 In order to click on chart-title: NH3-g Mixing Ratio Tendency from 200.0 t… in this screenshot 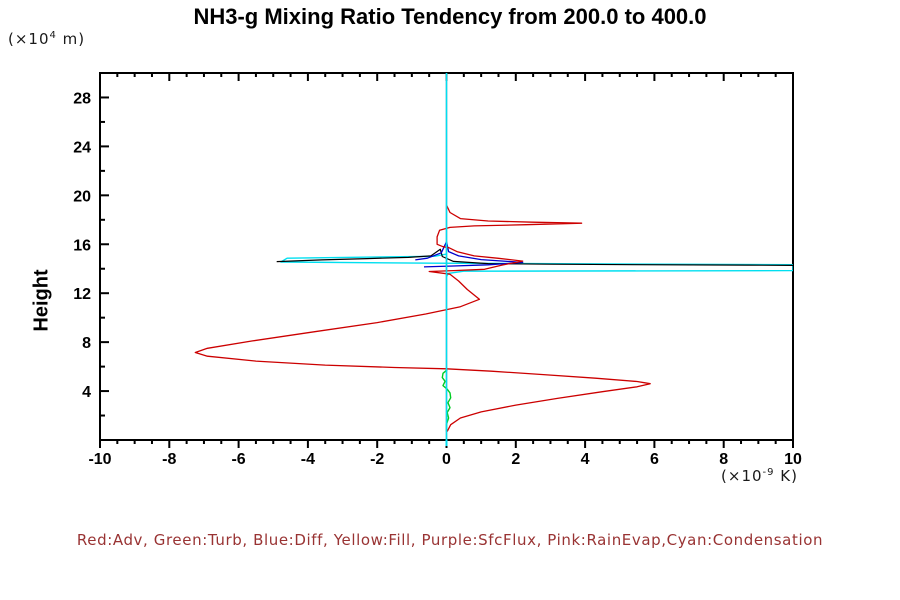, I will do `click(450, 16)`.